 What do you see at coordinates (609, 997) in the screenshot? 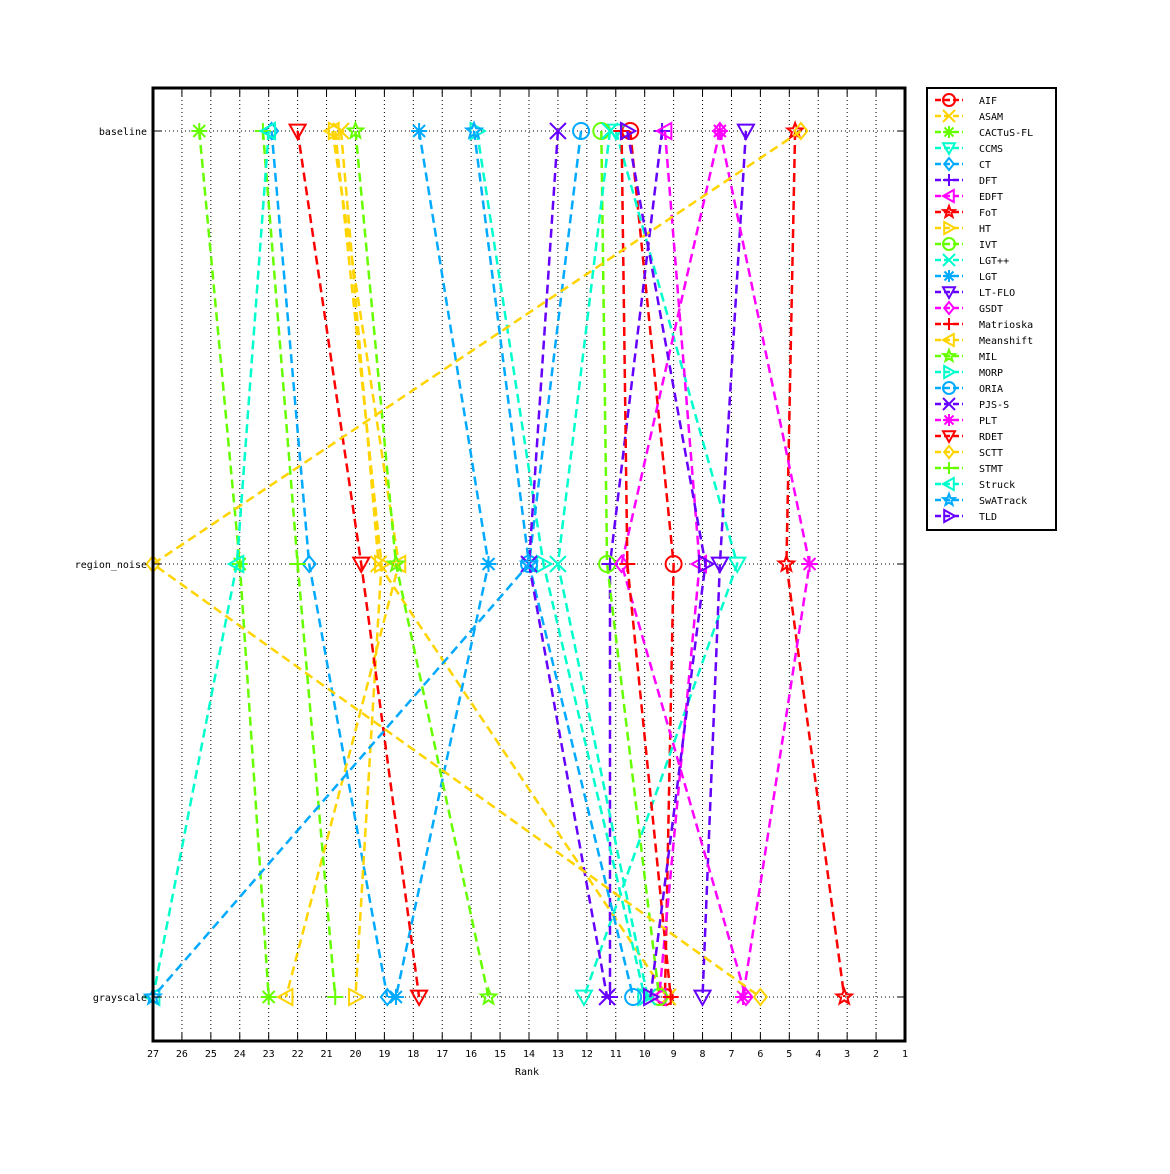
I see `data-point-dft-grayscale` at bounding box center [609, 997].